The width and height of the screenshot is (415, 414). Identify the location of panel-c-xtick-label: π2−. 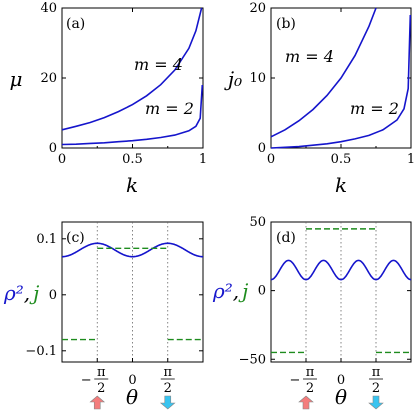
(95, 380).